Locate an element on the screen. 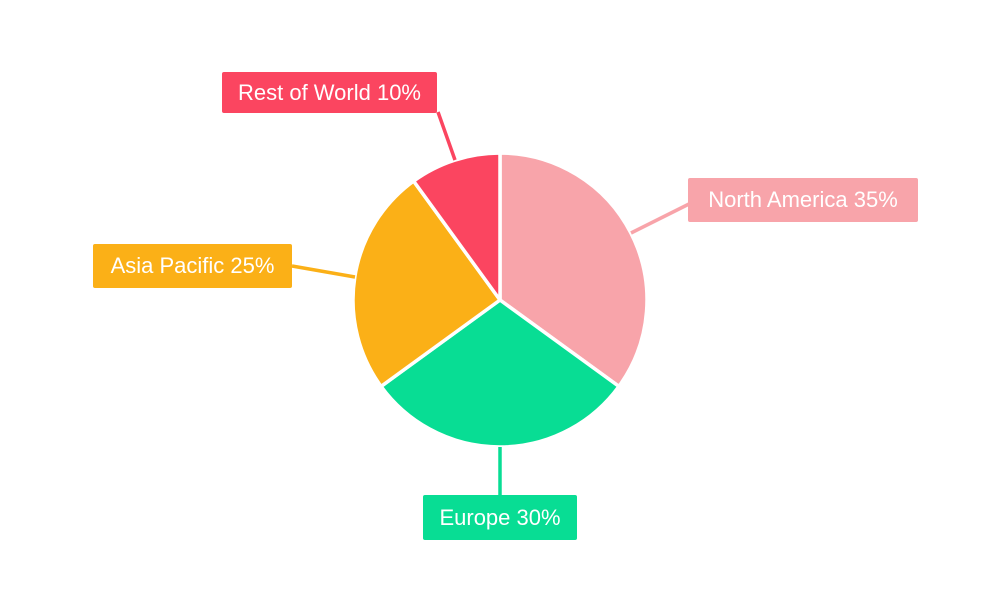  slice-label-north-america: North America 35% is located at coordinates (803, 200).